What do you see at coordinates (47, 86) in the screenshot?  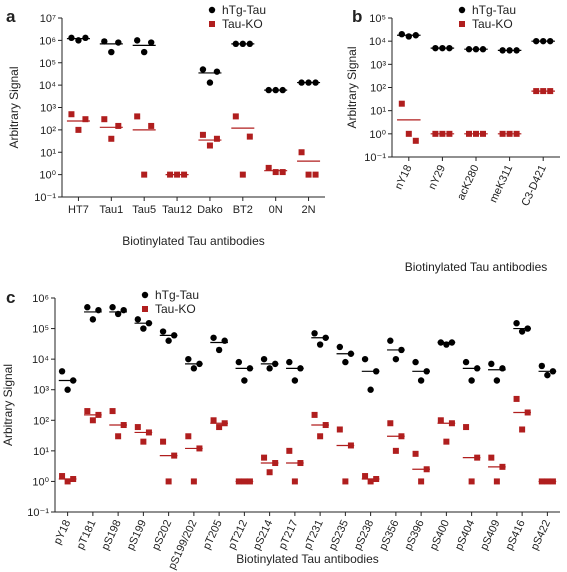 I see `y-tick-label: 10⁴` at bounding box center [47, 86].